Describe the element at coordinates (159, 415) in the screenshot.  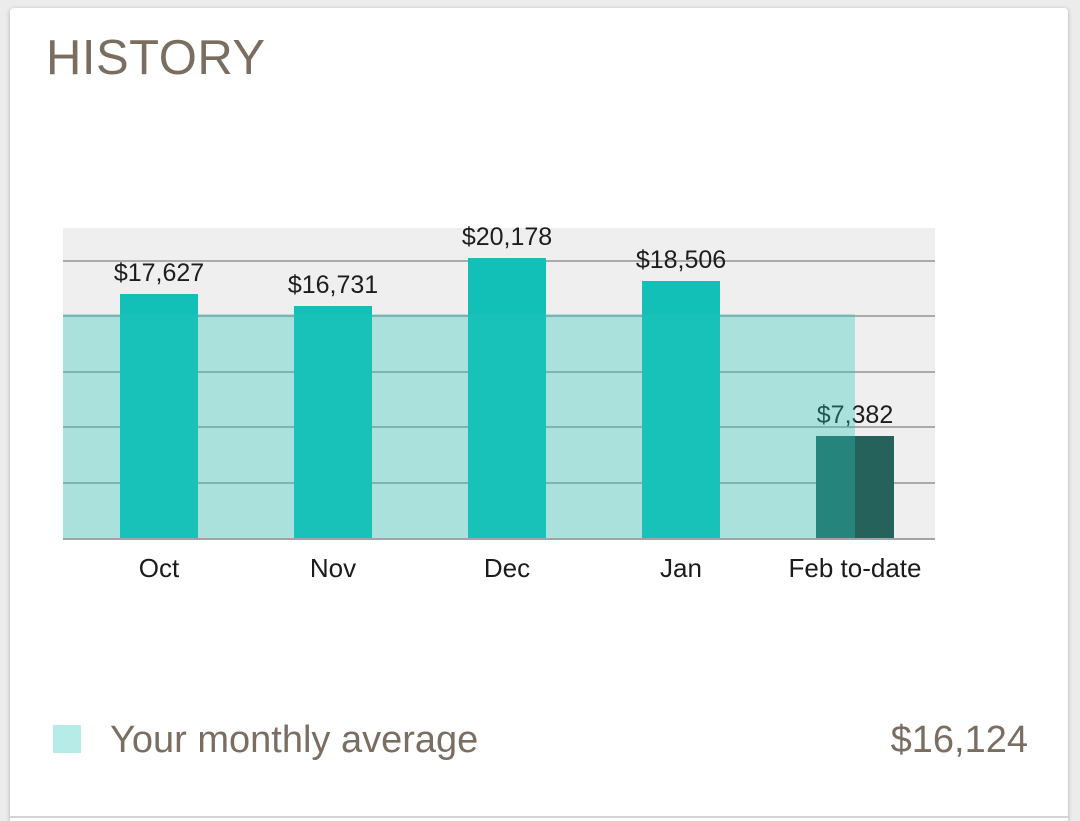
I see `chart-bar-oct` at that location.